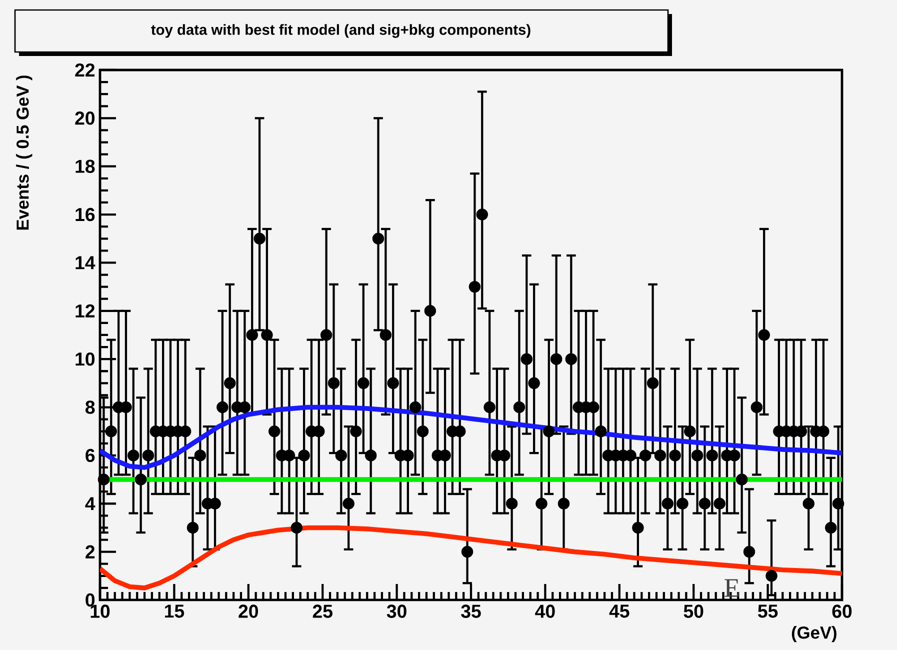 This screenshot has width=897, height=650. I want to click on x-tick-label: 30, so click(396, 611).